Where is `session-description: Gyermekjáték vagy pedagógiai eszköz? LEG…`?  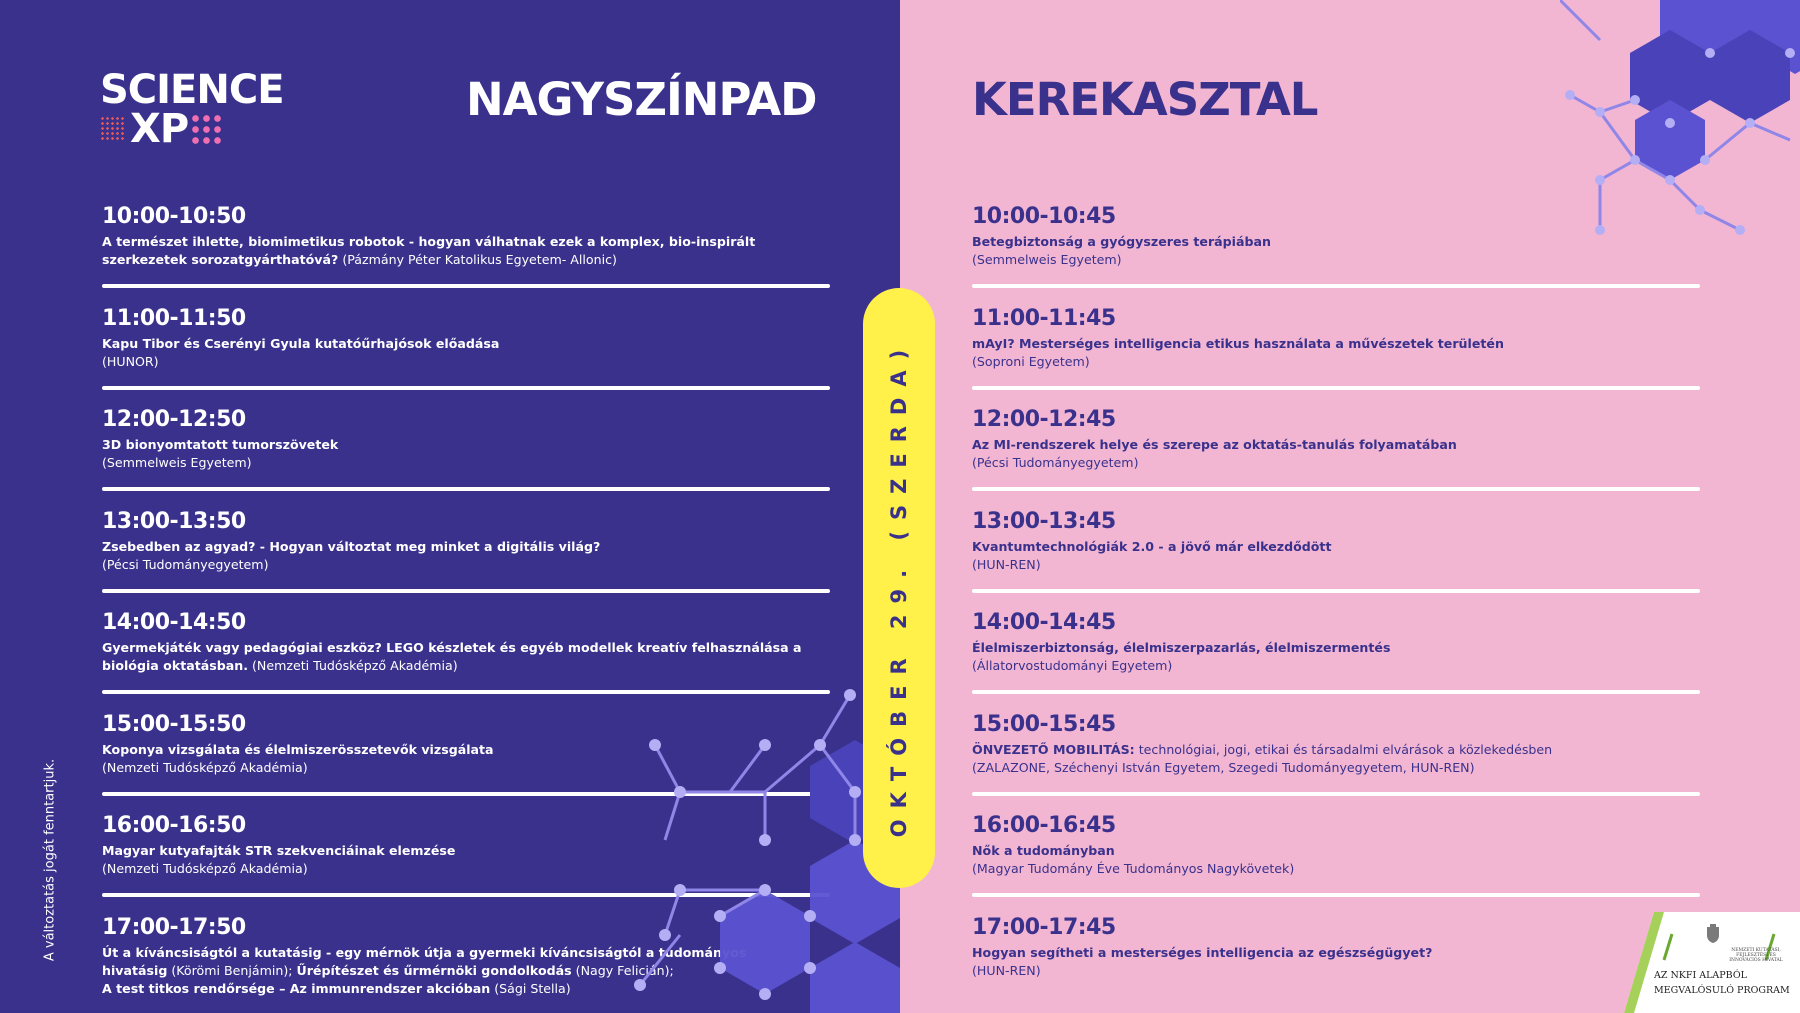 session-description: Gyermekjáték vagy pedagógiai eszköz? LEG… is located at coordinates (466, 657).